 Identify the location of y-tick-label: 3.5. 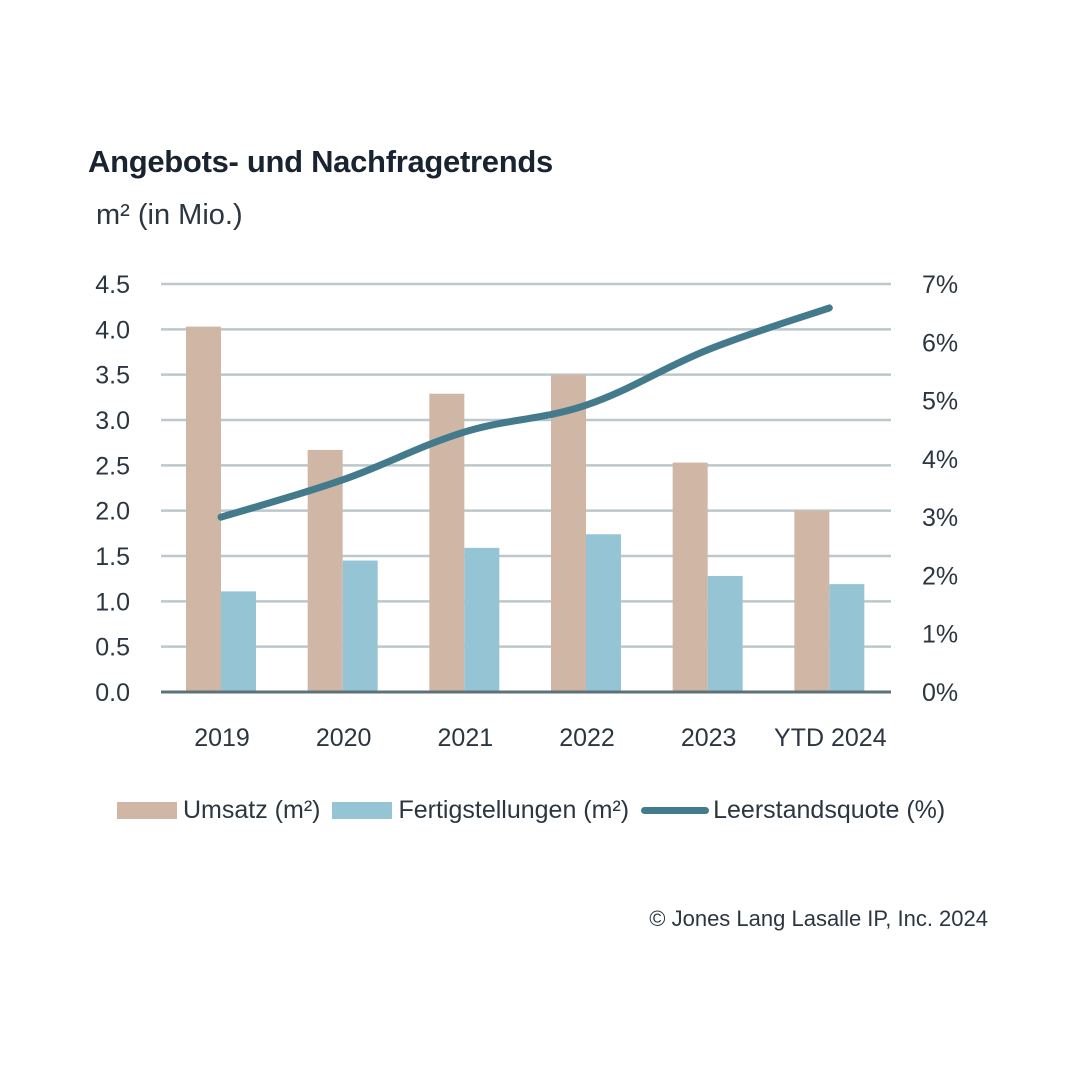
(112, 376).